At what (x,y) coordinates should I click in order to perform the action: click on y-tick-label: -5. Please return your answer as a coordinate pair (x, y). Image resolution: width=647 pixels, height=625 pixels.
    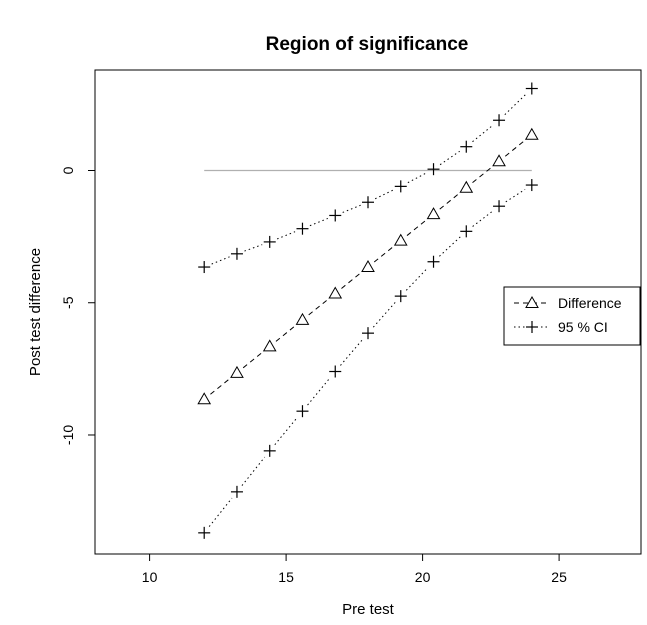
    Looking at the image, I should click on (68, 302).